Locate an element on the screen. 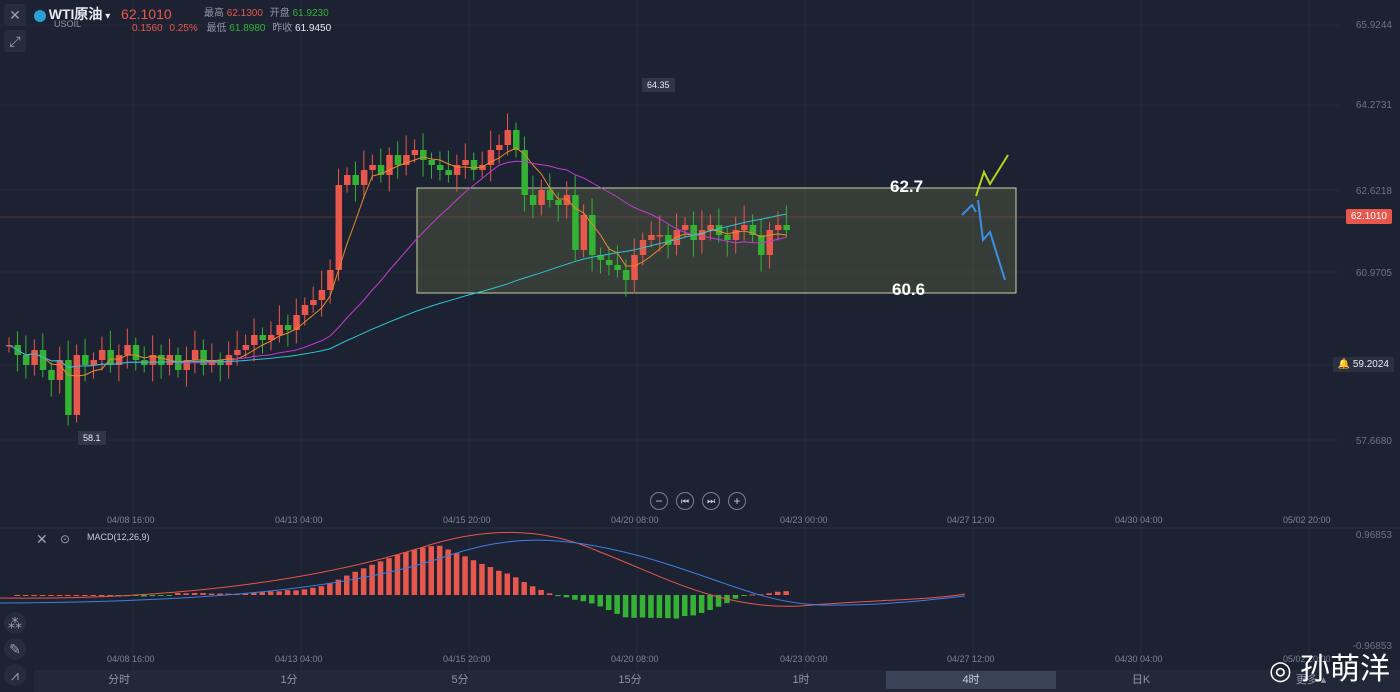 The width and height of the screenshot is (1400, 692). timeframe-2: 5分 is located at coordinates (460, 680).